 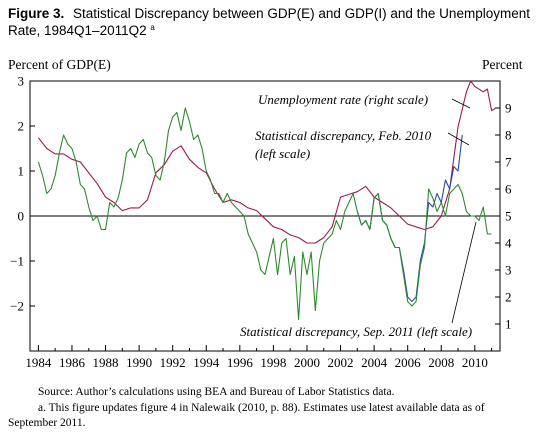 What do you see at coordinates (22, 194) in the screenshot?
I see `y-axis-left-ticks: 3 2 1 0 −1 −2` at bounding box center [22, 194].